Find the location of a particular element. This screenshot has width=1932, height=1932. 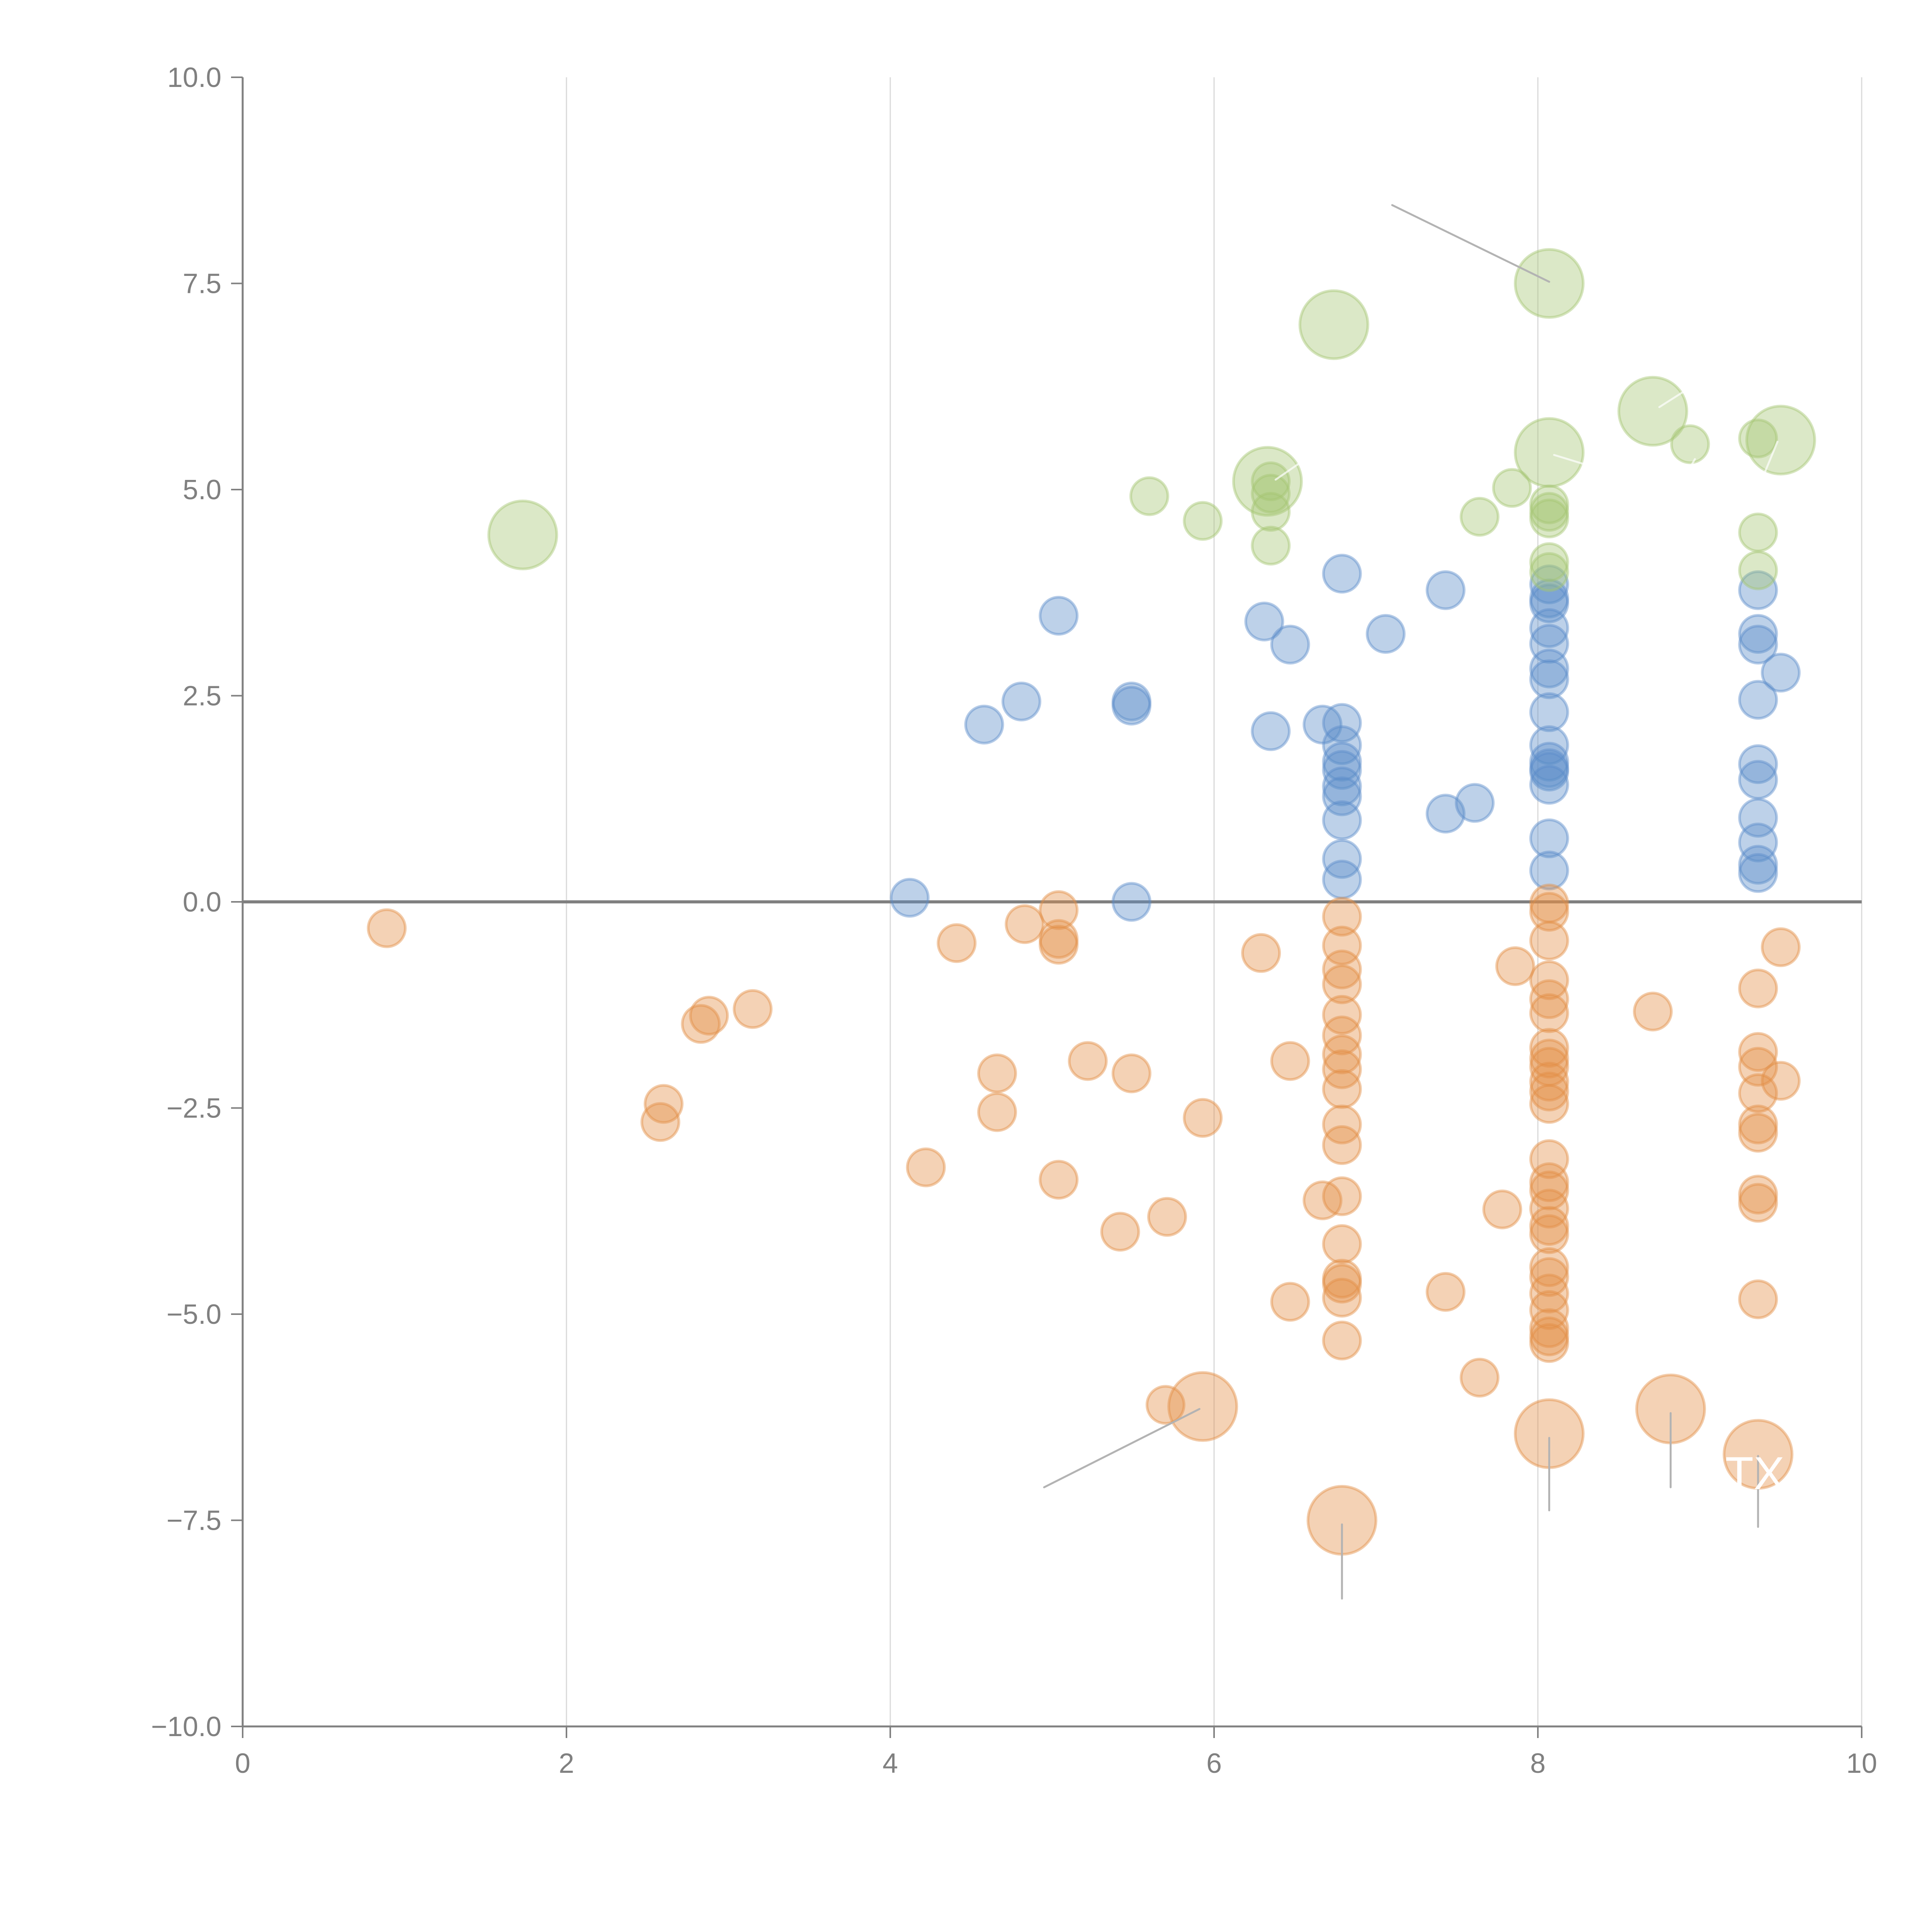

annotation-label: TX is located at coordinates (1755, 1473).